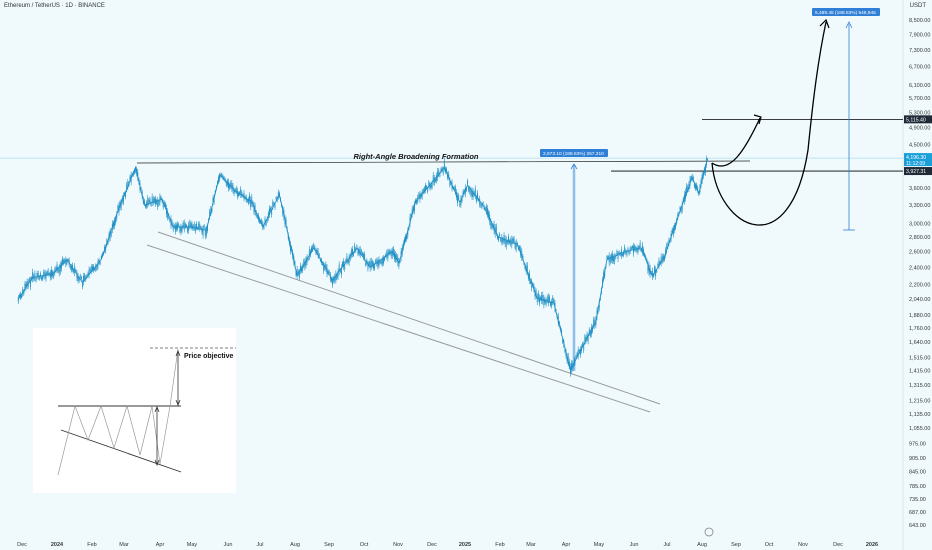  I want to click on projection-path-short, so click(736, 142).